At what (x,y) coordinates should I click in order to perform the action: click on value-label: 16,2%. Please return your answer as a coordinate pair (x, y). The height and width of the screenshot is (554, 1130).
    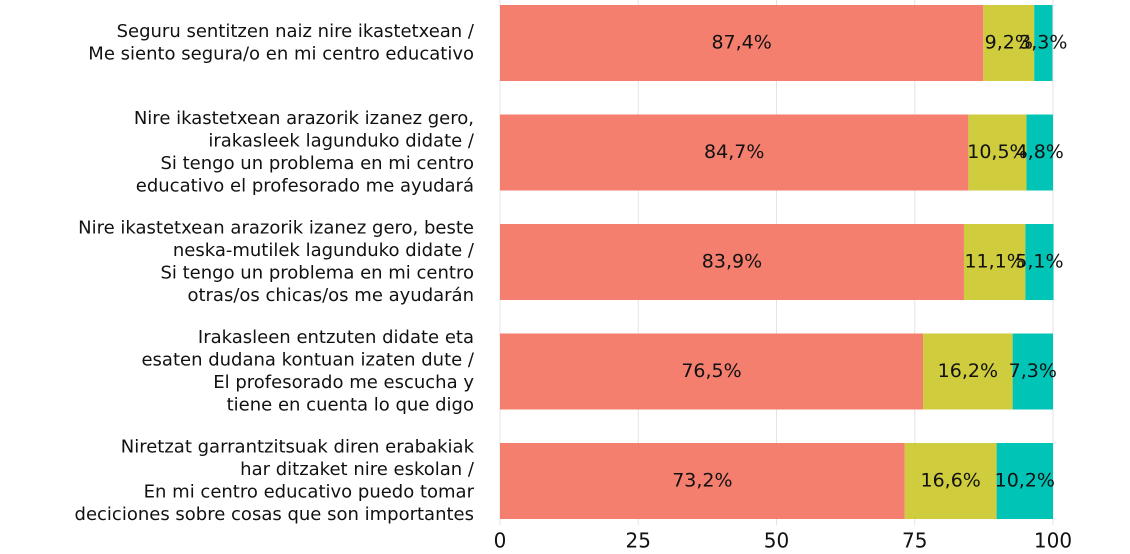
    Looking at the image, I should click on (968, 371).